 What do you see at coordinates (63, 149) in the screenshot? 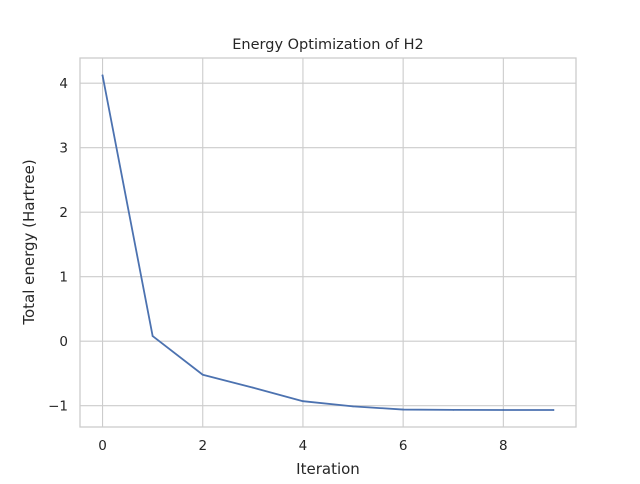
I see `y-tick-label: 3` at bounding box center [63, 149].